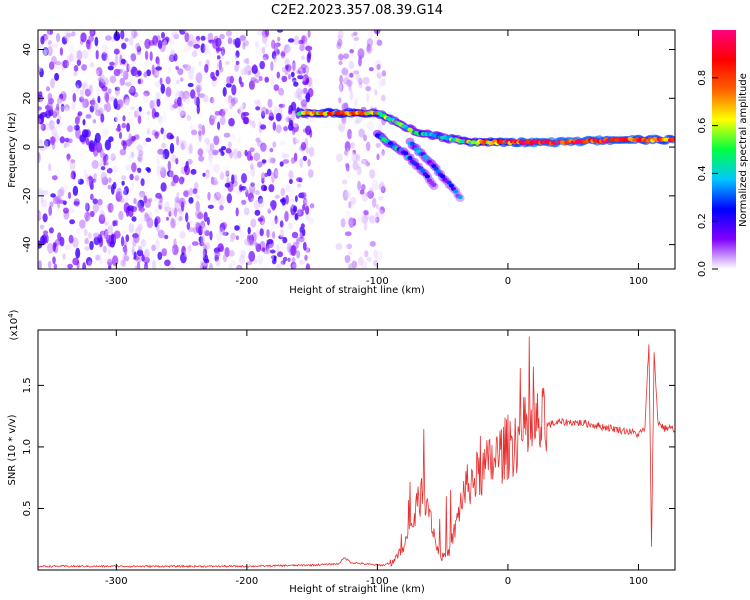 This screenshot has width=750, height=600. What do you see at coordinates (12, 150) in the screenshot?
I see `spectrogram-y-label: Frequency (Hz)` at bounding box center [12, 150].